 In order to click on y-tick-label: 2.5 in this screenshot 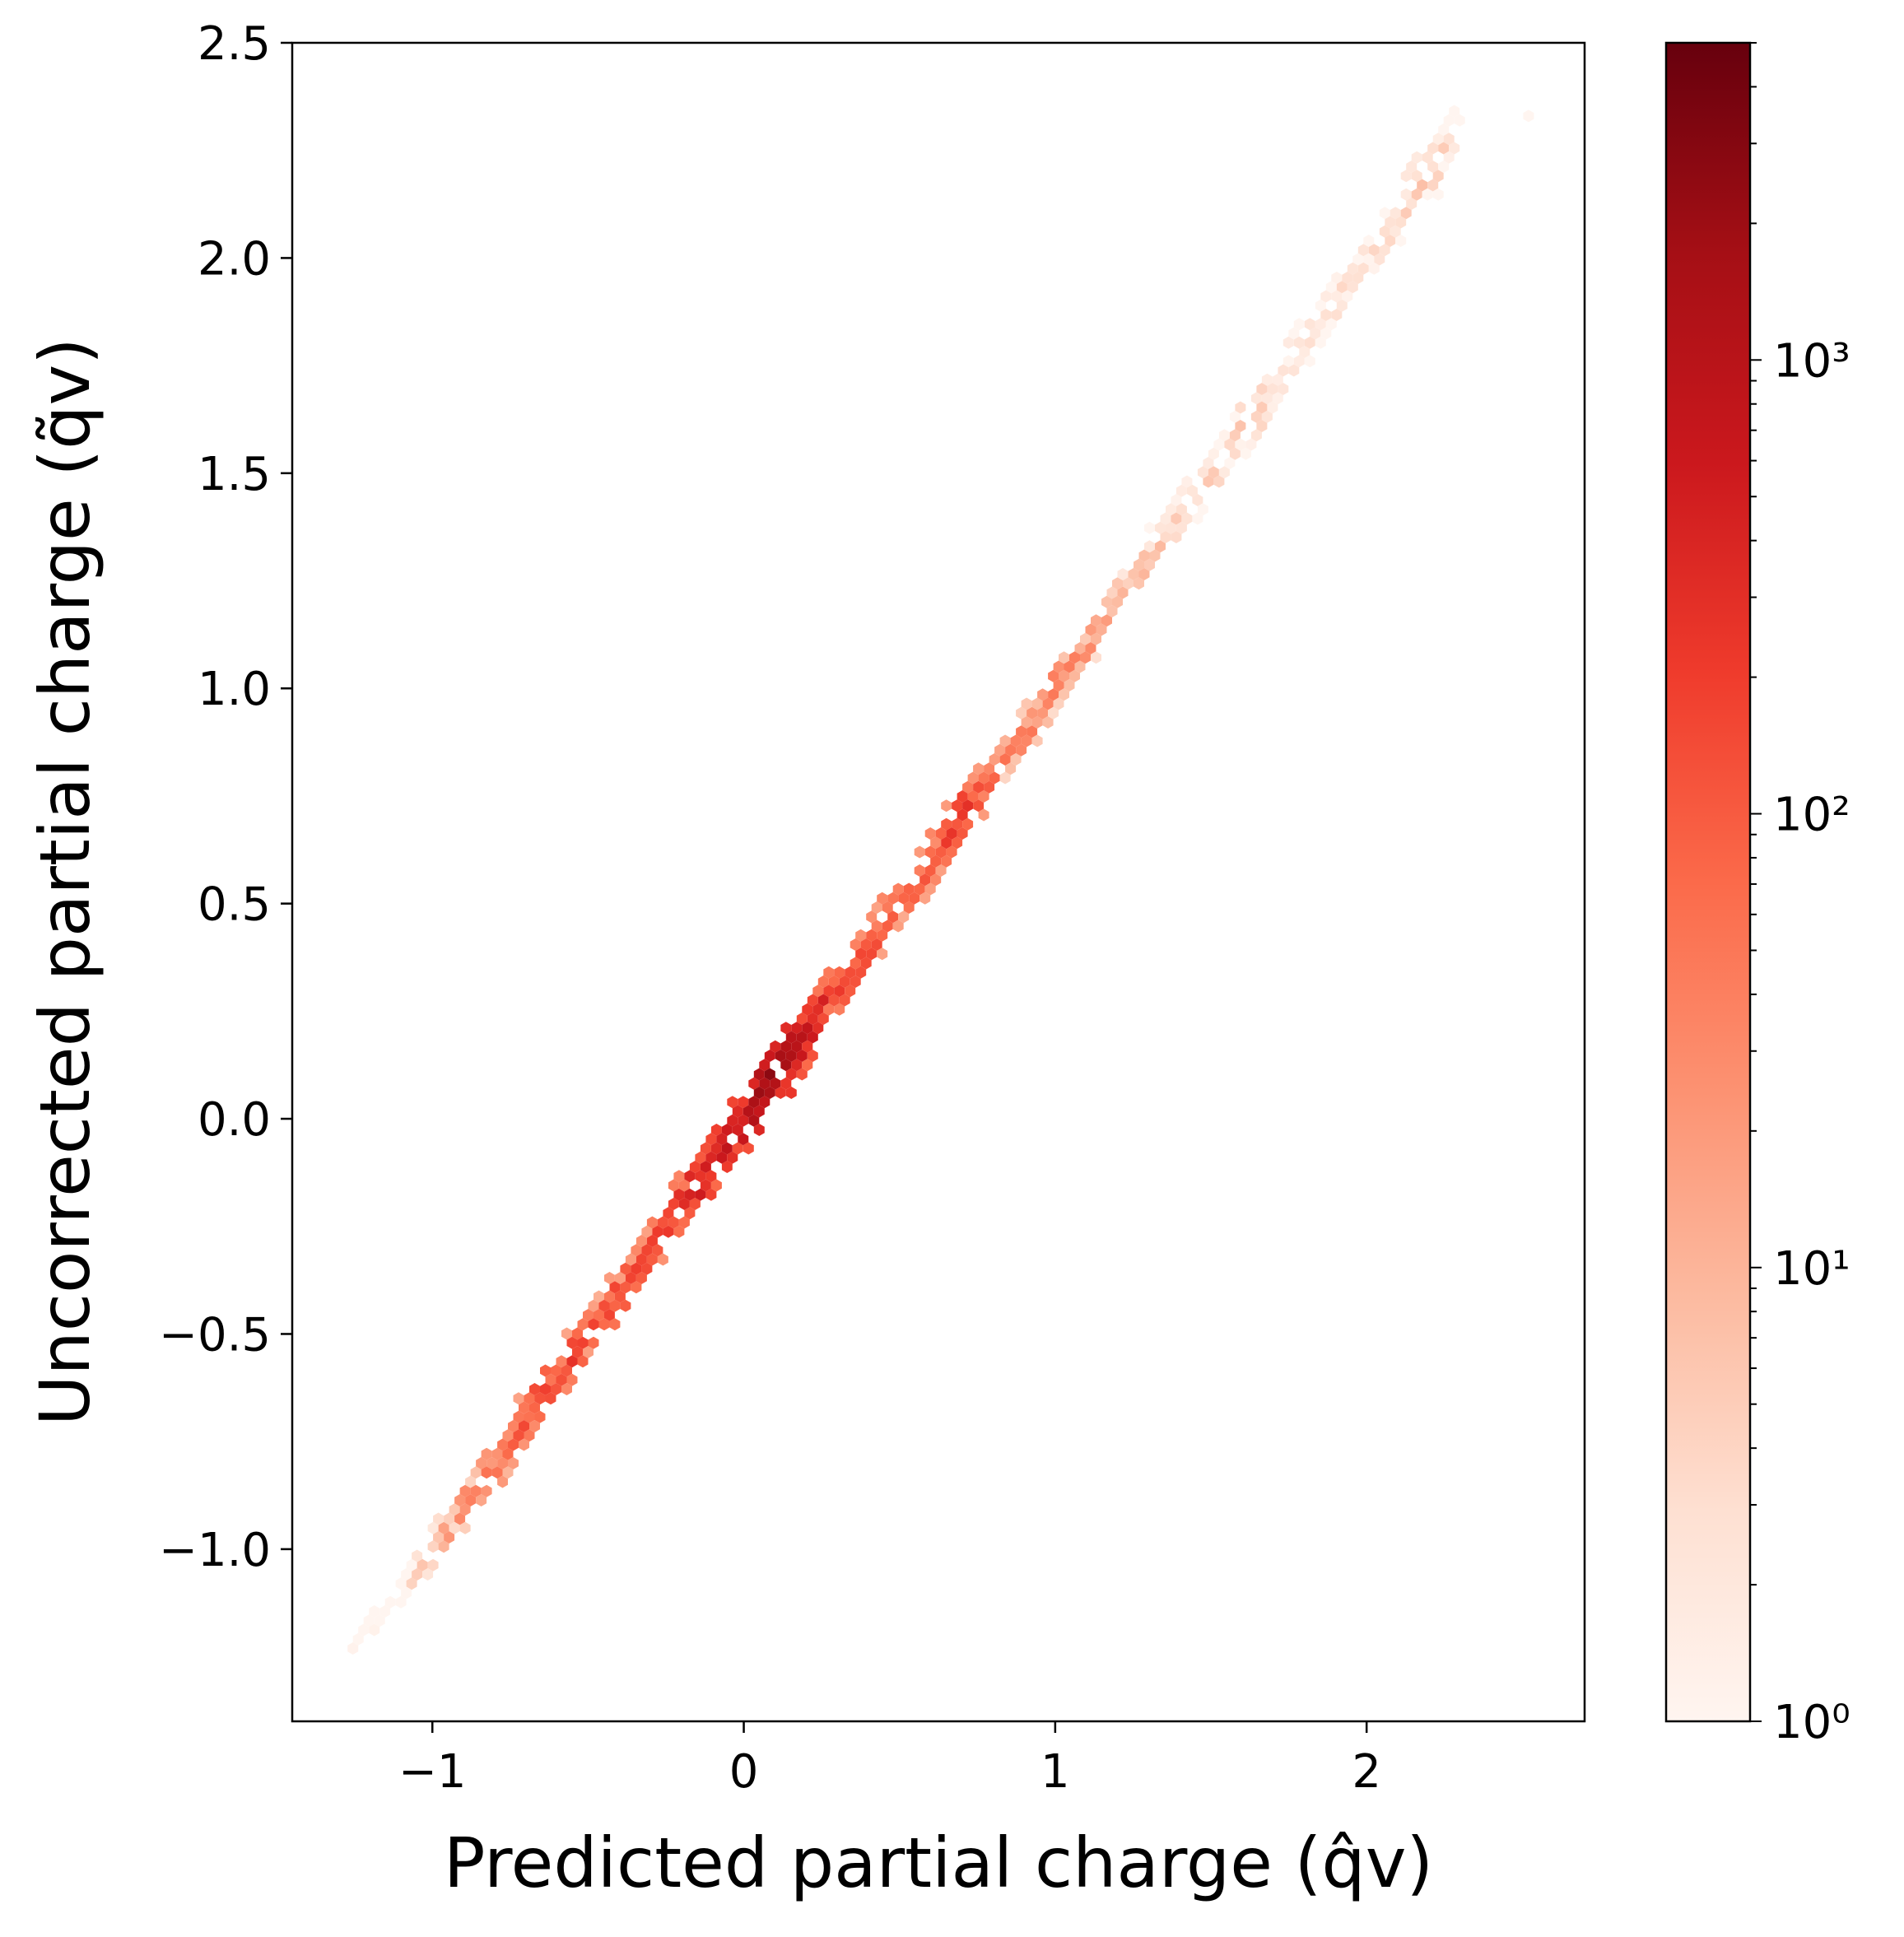, I will do `click(234, 44)`.